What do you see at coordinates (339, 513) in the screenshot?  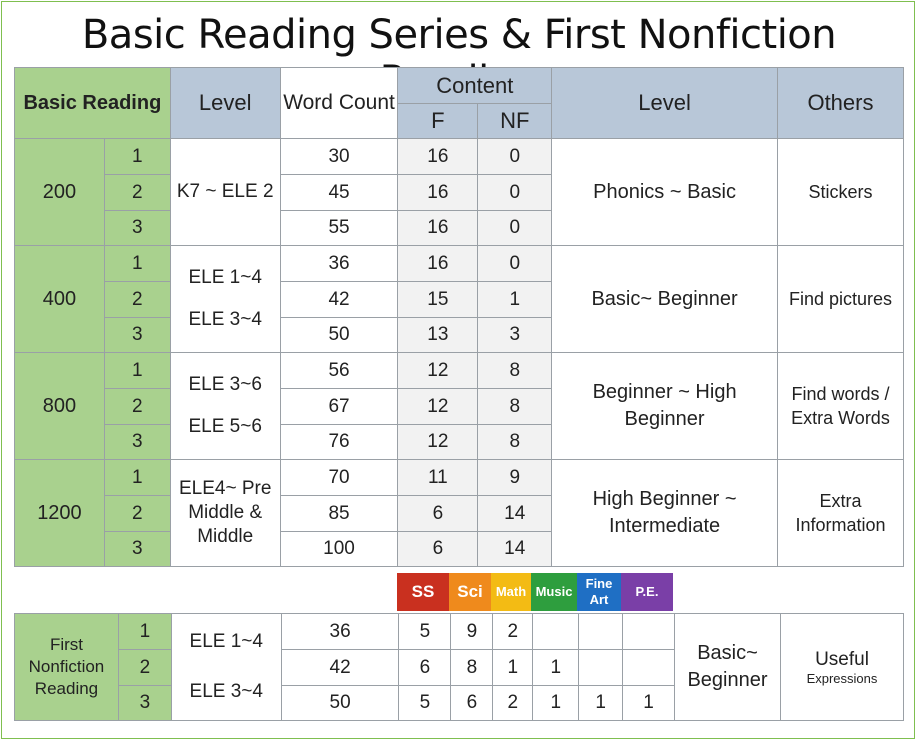 I see `word-count-cell: 85` at bounding box center [339, 513].